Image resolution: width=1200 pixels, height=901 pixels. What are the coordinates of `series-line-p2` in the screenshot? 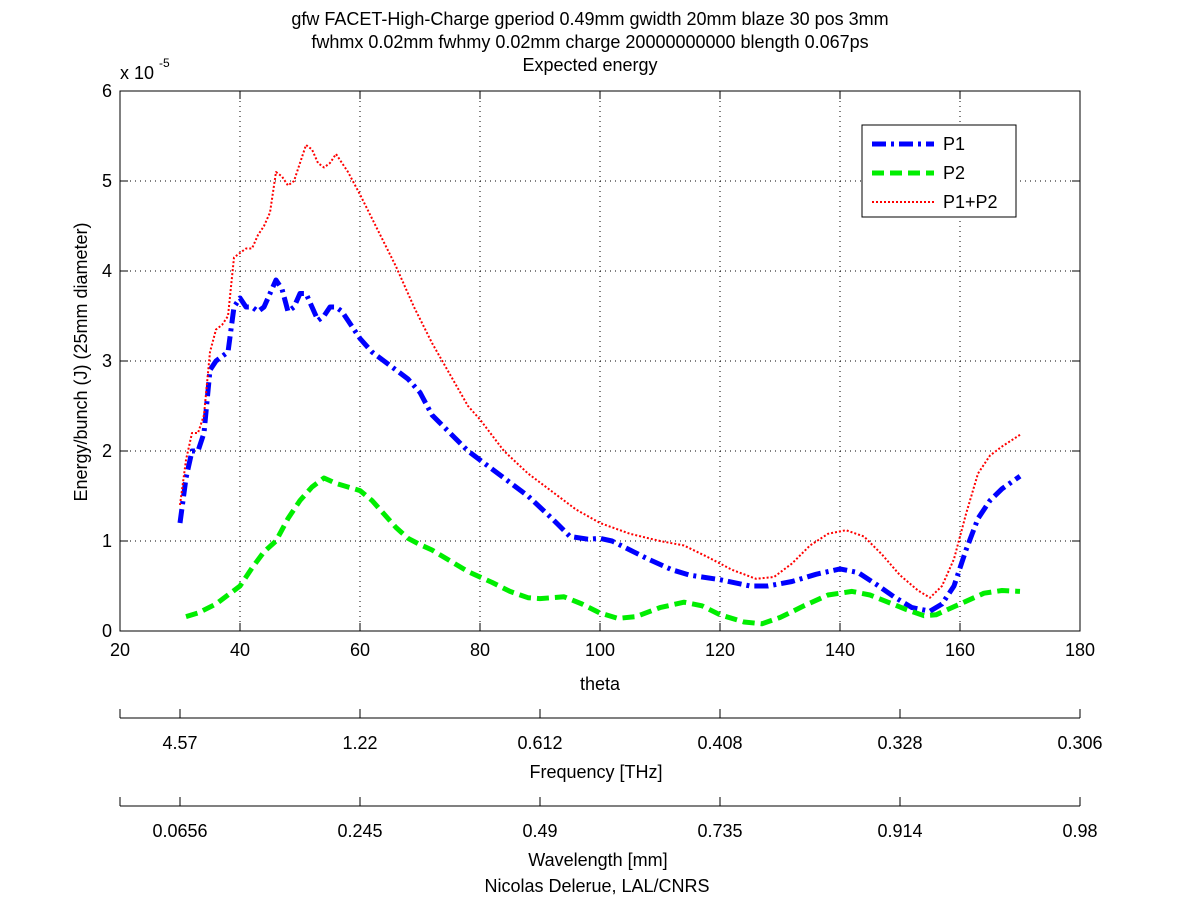 It's located at (603, 551).